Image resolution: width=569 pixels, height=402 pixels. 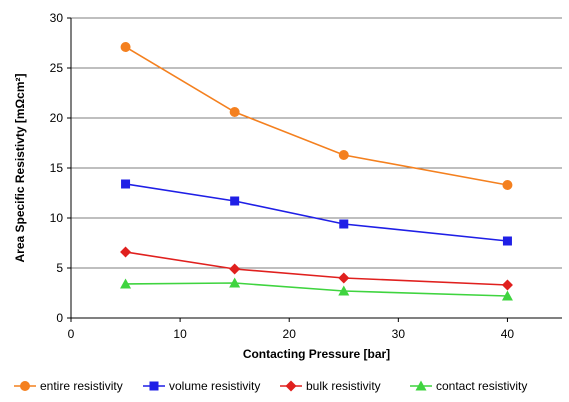 What do you see at coordinates (214, 386) in the screenshot?
I see `legend-label: volume resistivity` at bounding box center [214, 386].